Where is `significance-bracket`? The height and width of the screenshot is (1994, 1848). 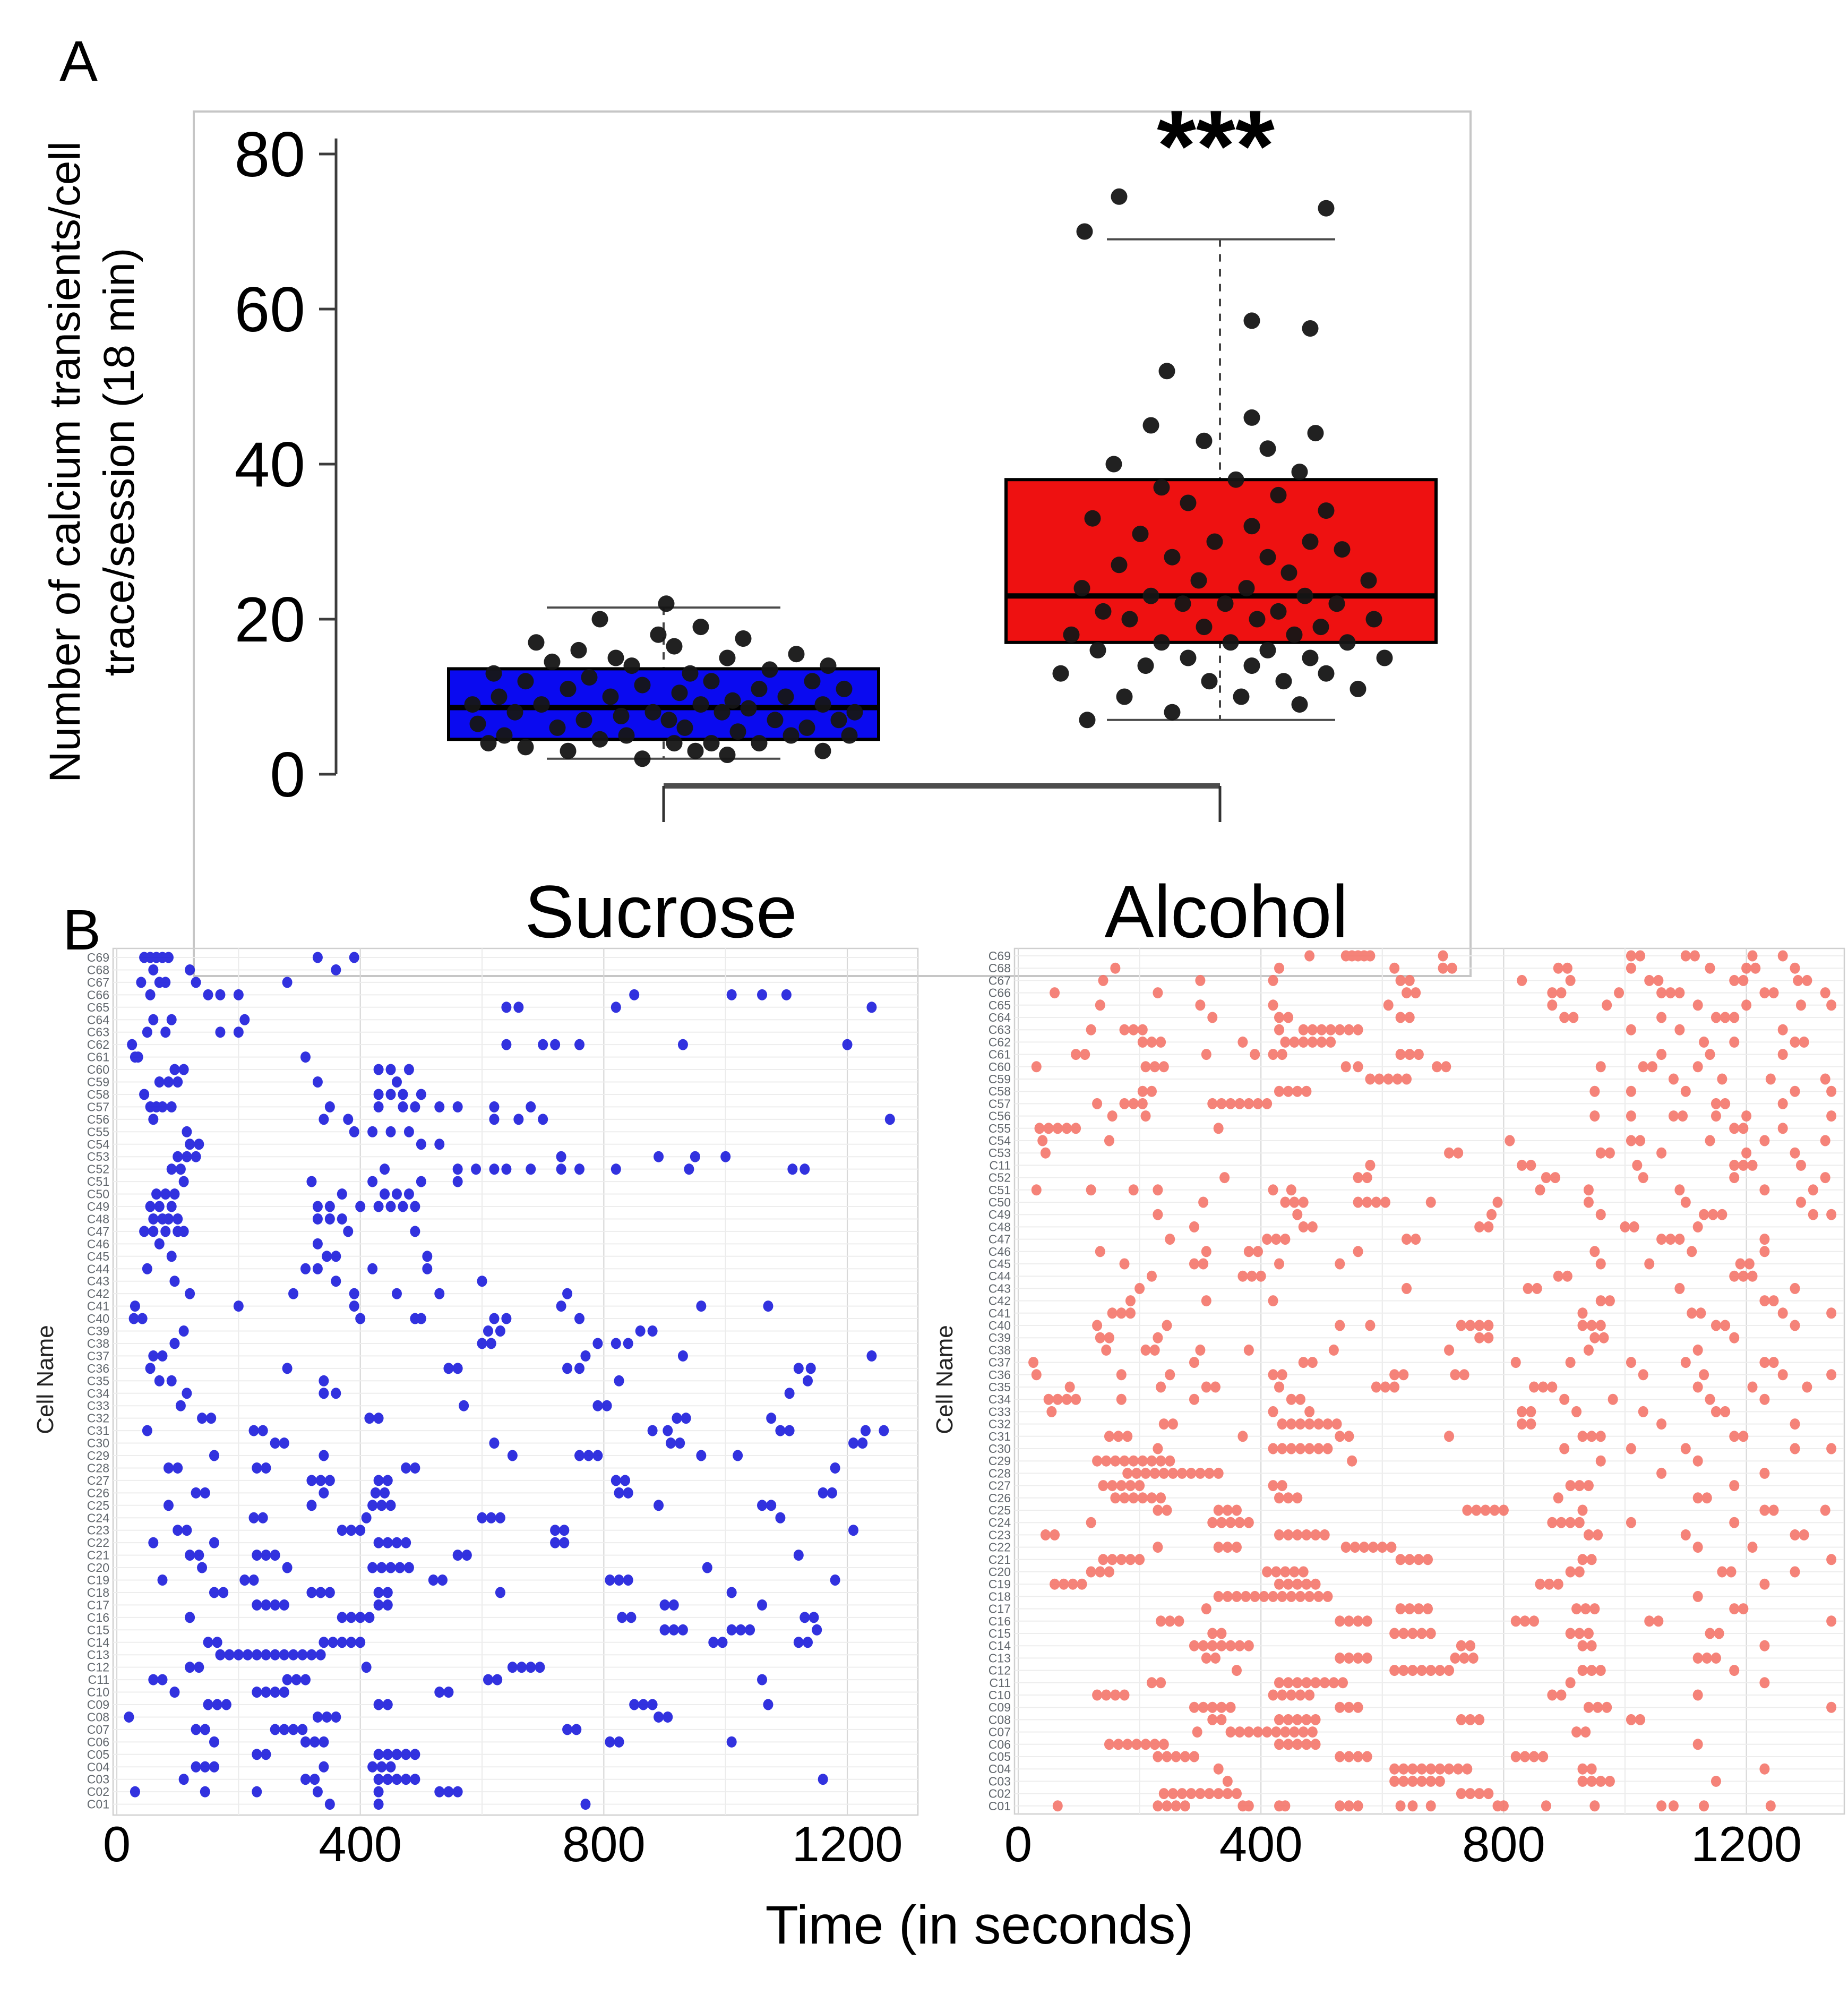
significance-bracket is located at coordinates (942, 802).